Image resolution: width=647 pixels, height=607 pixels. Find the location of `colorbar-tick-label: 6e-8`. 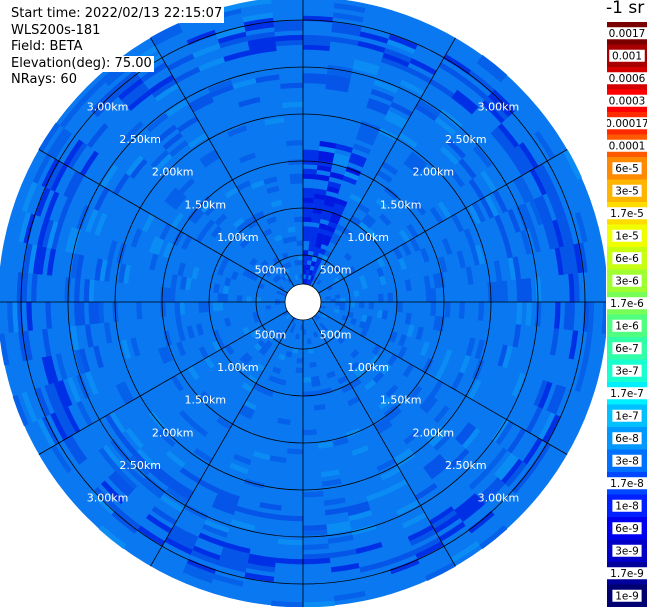

colorbar-tick-label: 6e-8 is located at coordinates (627, 439).